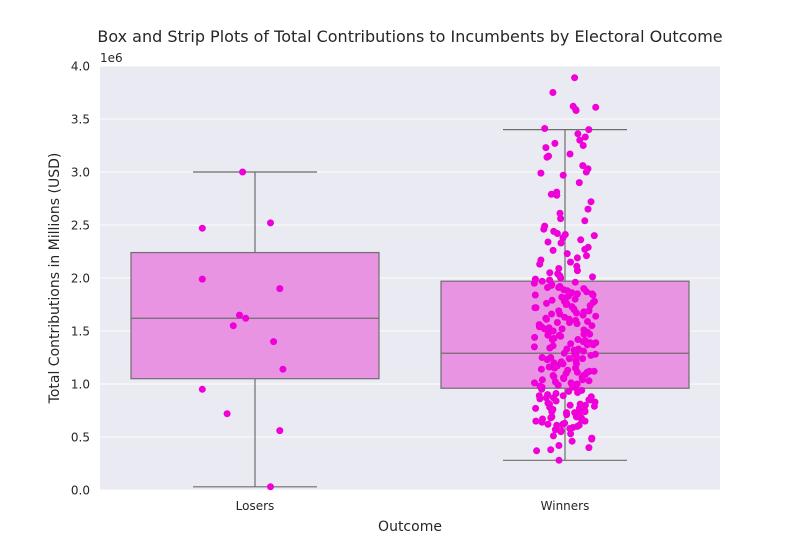  Describe the element at coordinates (80, 120) in the screenshot. I see `y-tick-label: 3.5` at that location.